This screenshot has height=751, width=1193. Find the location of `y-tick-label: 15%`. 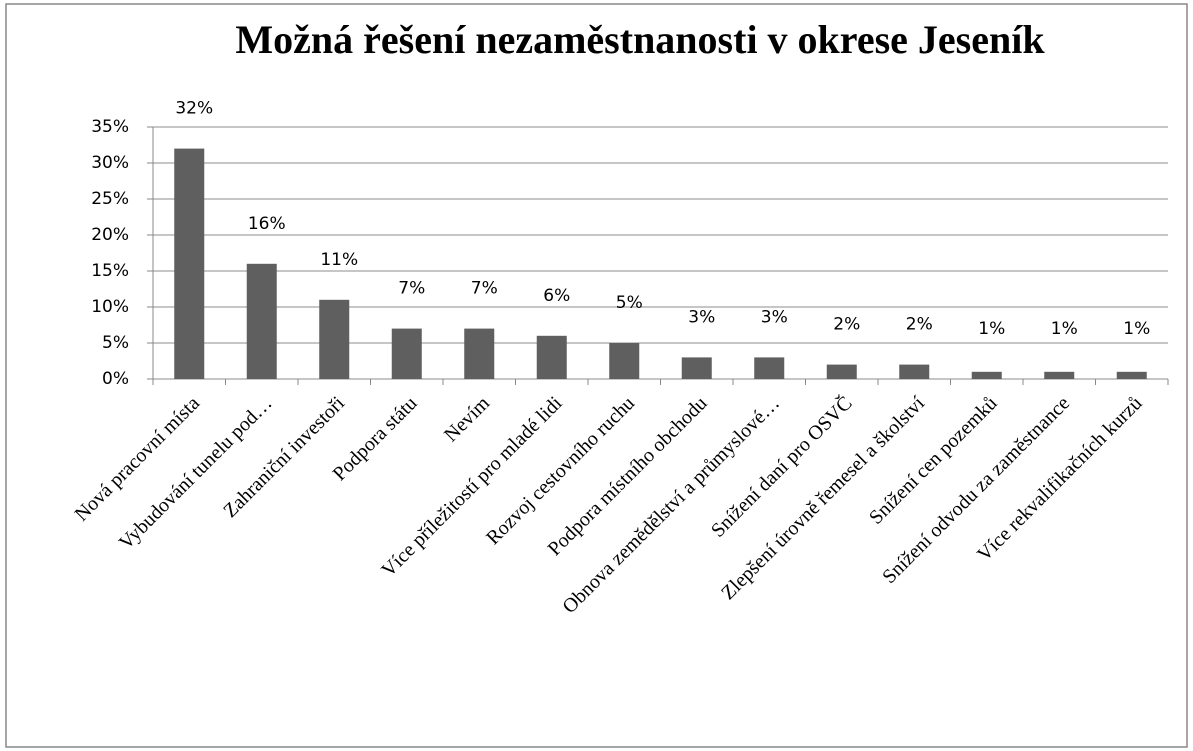

y-tick-label: 15% is located at coordinates (110, 271).